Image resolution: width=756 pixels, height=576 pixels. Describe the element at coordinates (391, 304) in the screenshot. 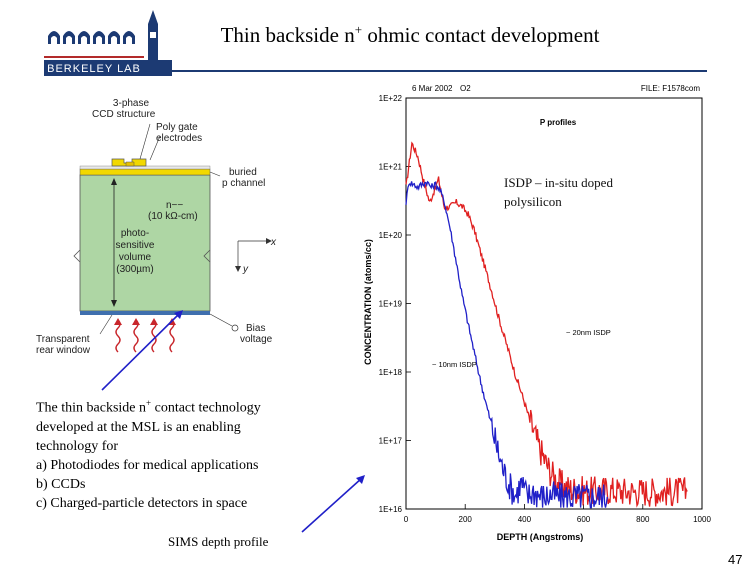

I see `y-tick-label: 1E+19` at that location.